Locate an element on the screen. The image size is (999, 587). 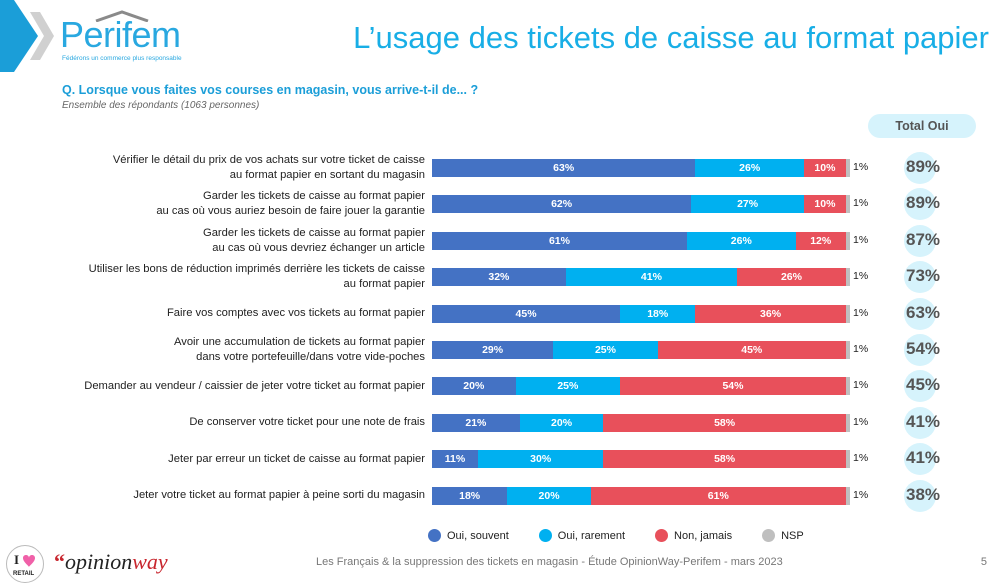
bar-value-label: 21% is located at coordinates (476, 422).